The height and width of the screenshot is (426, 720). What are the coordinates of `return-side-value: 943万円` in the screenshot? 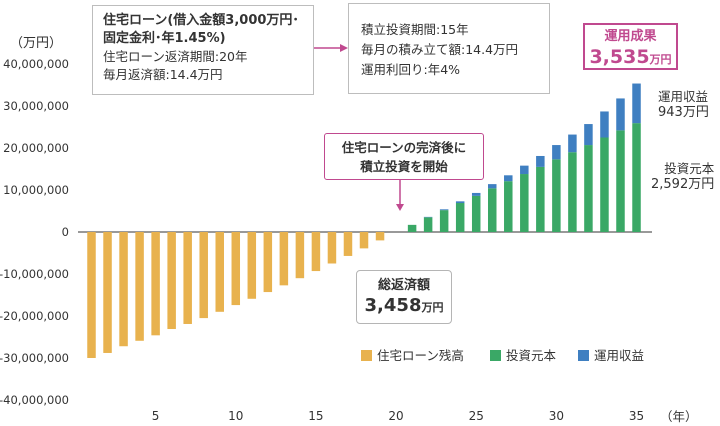 It's located at (683, 112).